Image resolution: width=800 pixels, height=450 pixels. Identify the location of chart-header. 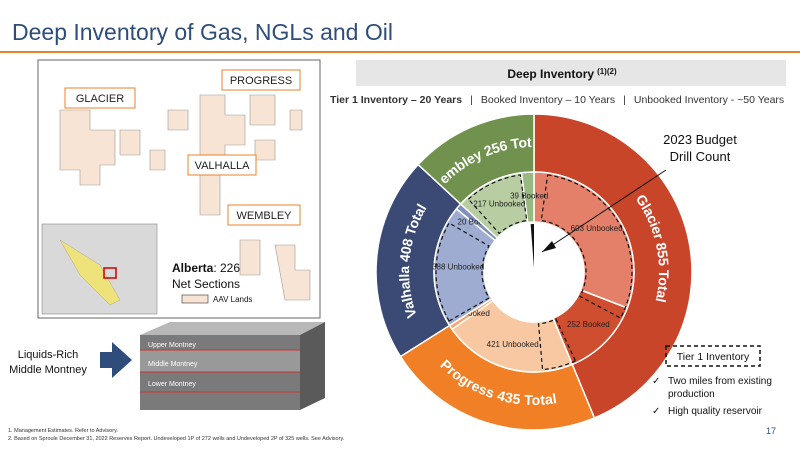
(571, 73).